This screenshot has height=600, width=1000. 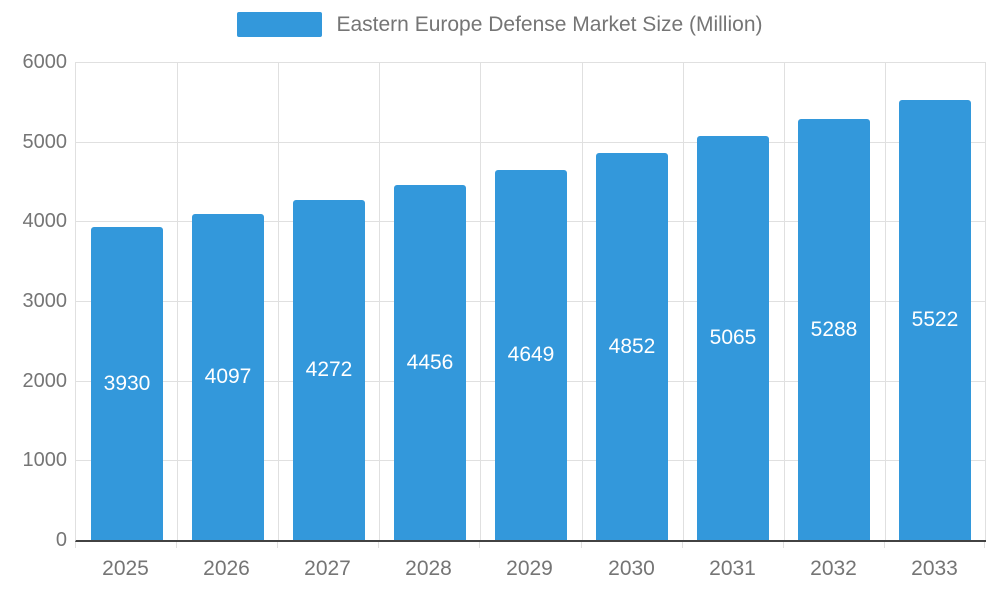 I want to click on x-axis: 2025 2026 2027 2028 2029 2030 2031 2032 2033, so click(x=530, y=570).